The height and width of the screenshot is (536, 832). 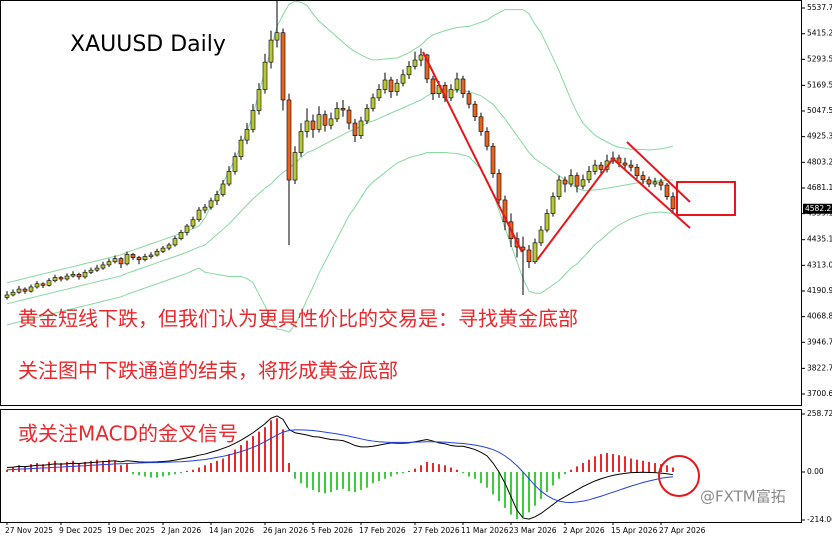 I want to click on x-tick-label: 15 Apr 2026, so click(x=634, y=530).